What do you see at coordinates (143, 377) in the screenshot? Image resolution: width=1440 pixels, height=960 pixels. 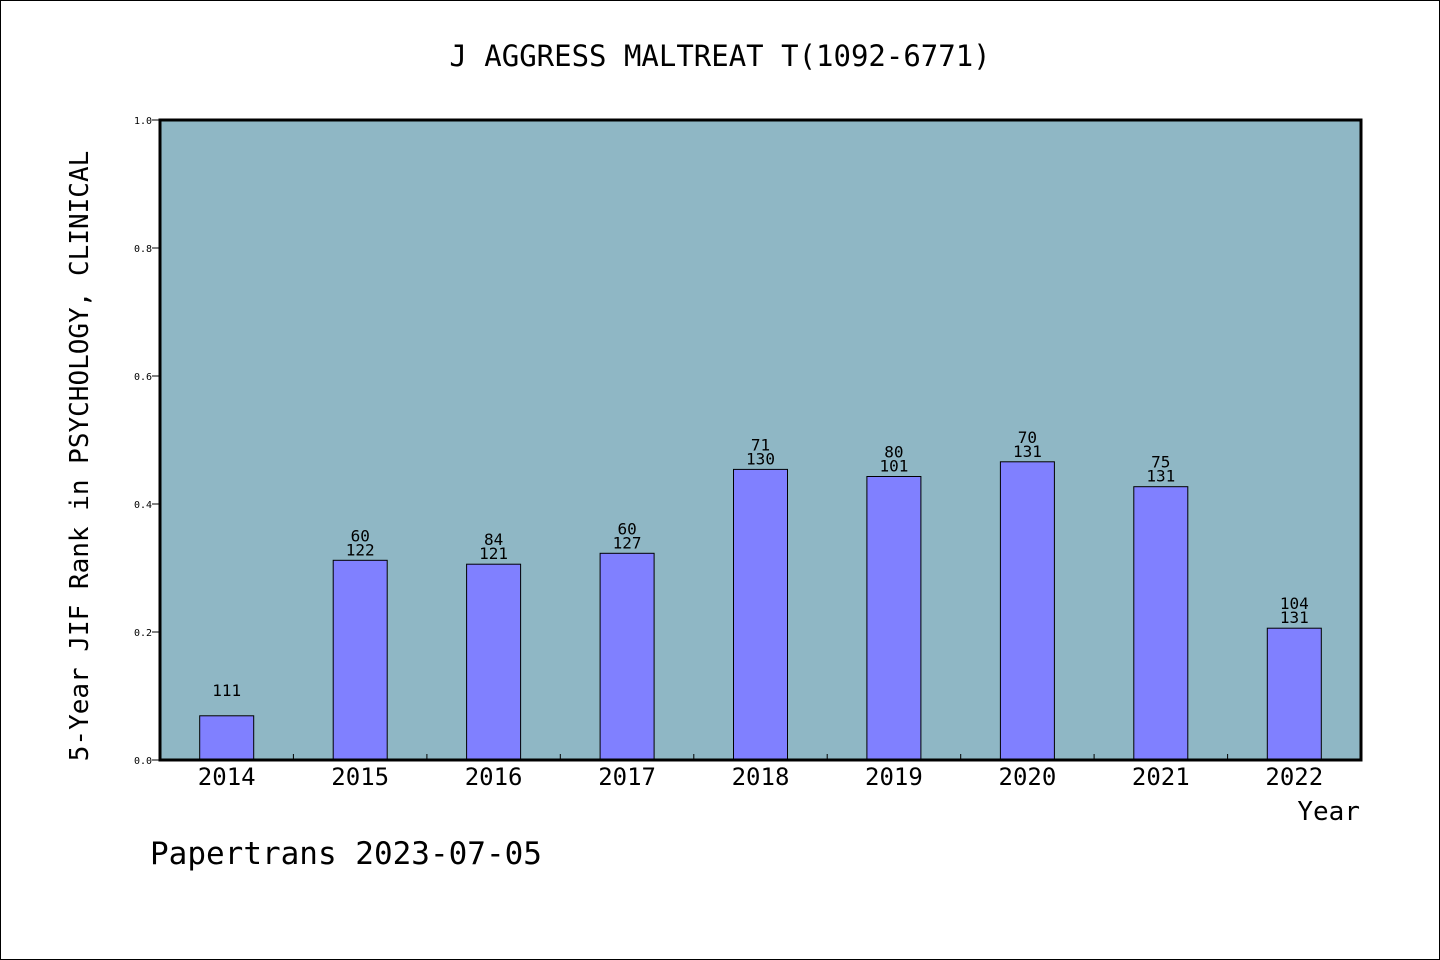 I see `y-tick-label-0.6: 0.6` at bounding box center [143, 377].